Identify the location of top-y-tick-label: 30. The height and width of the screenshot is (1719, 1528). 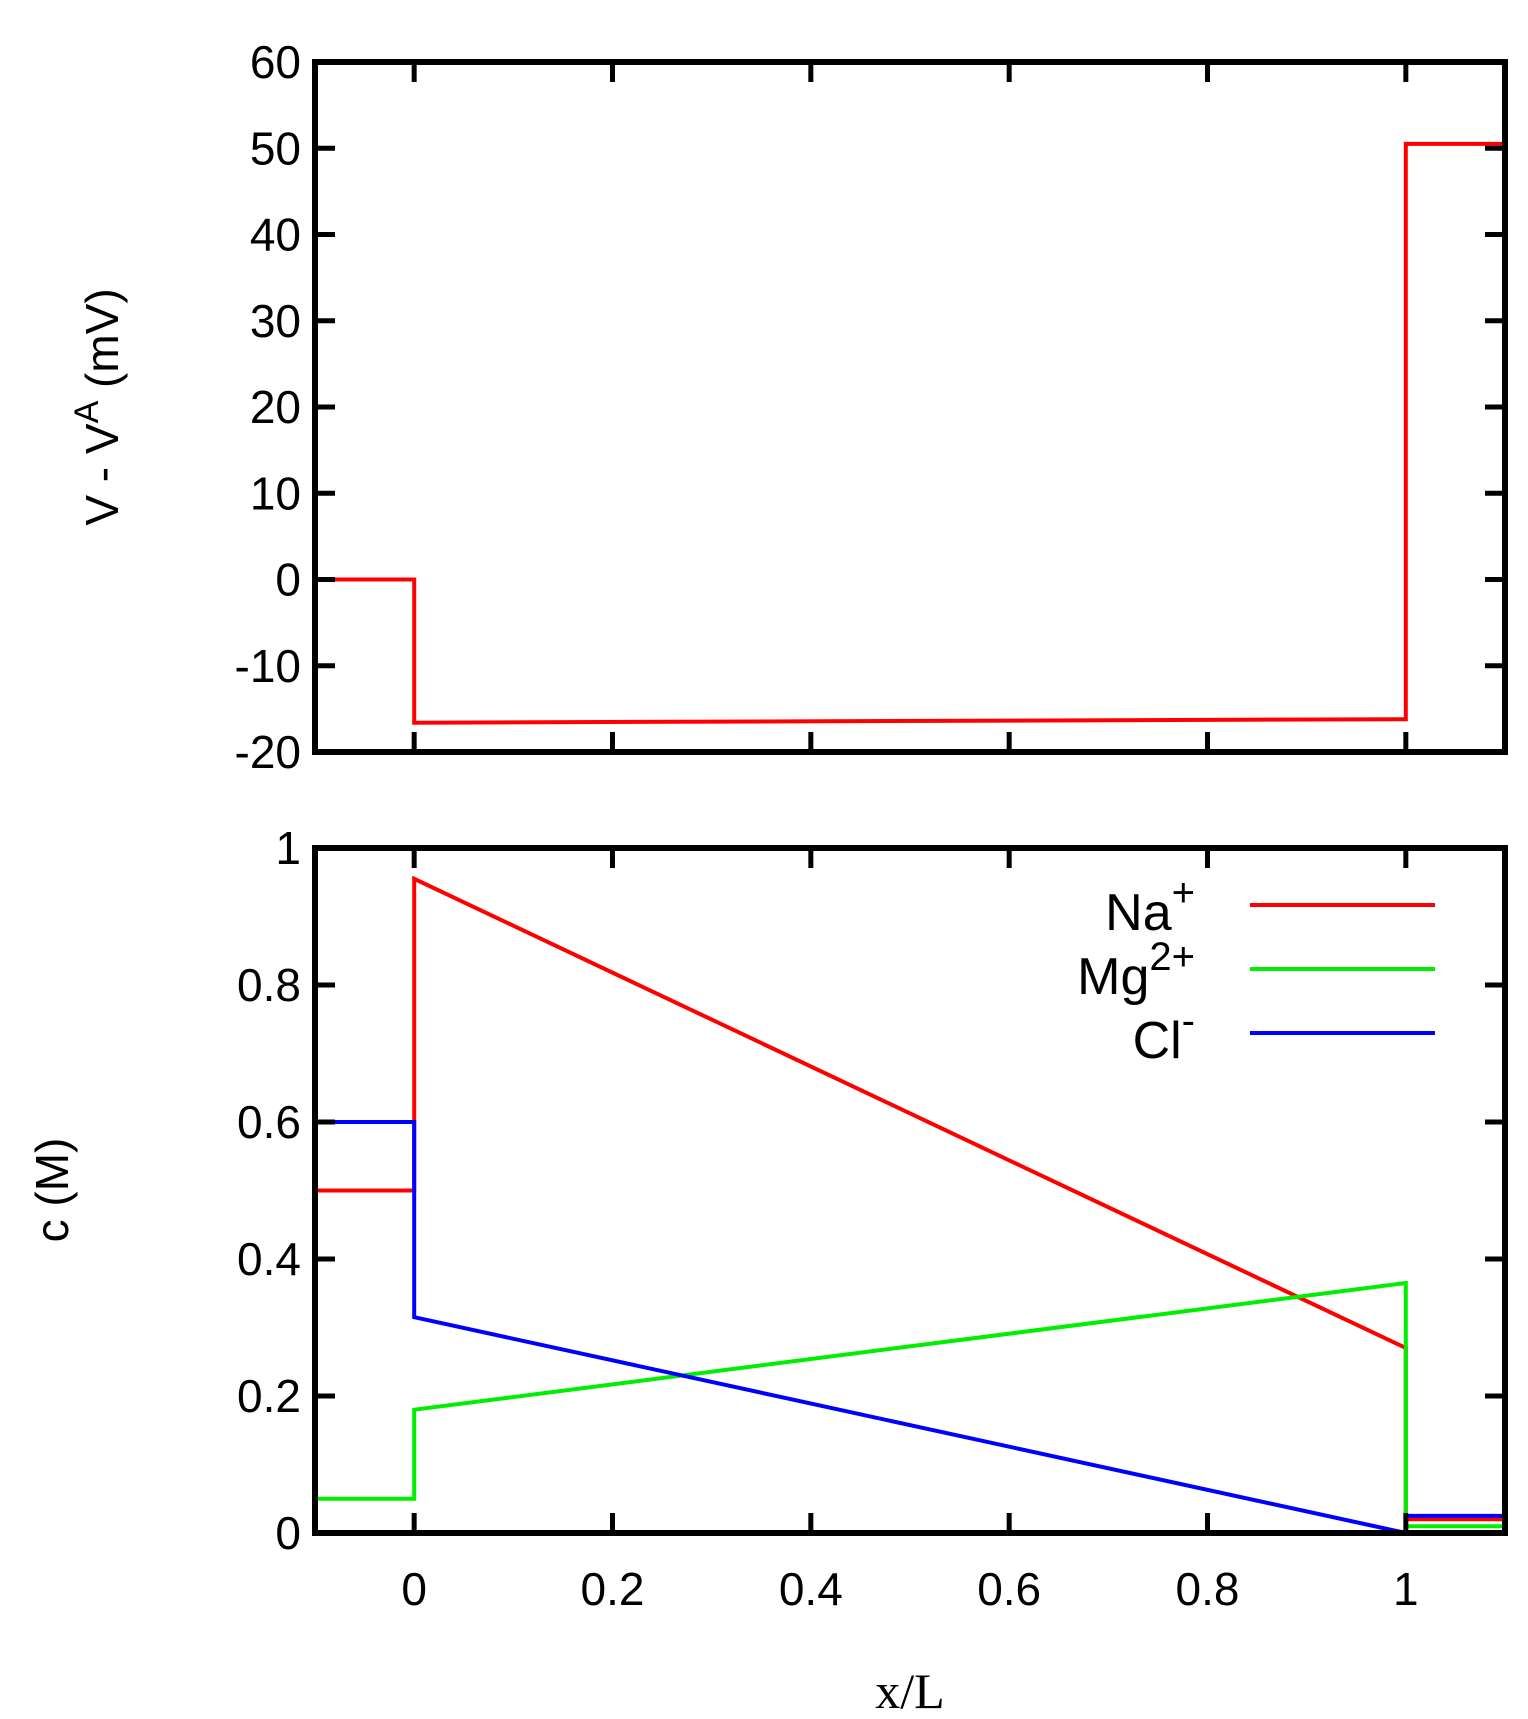
(275, 321).